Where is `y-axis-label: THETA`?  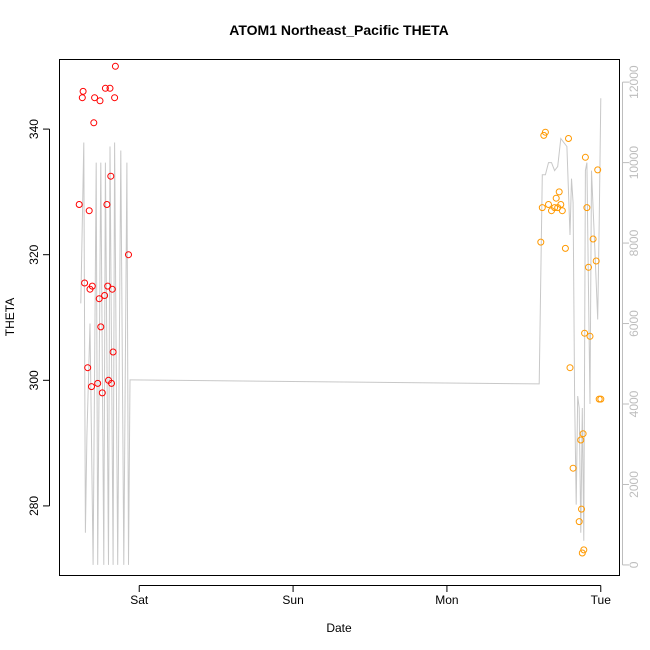 y-axis-label: THETA is located at coordinates (10, 317).